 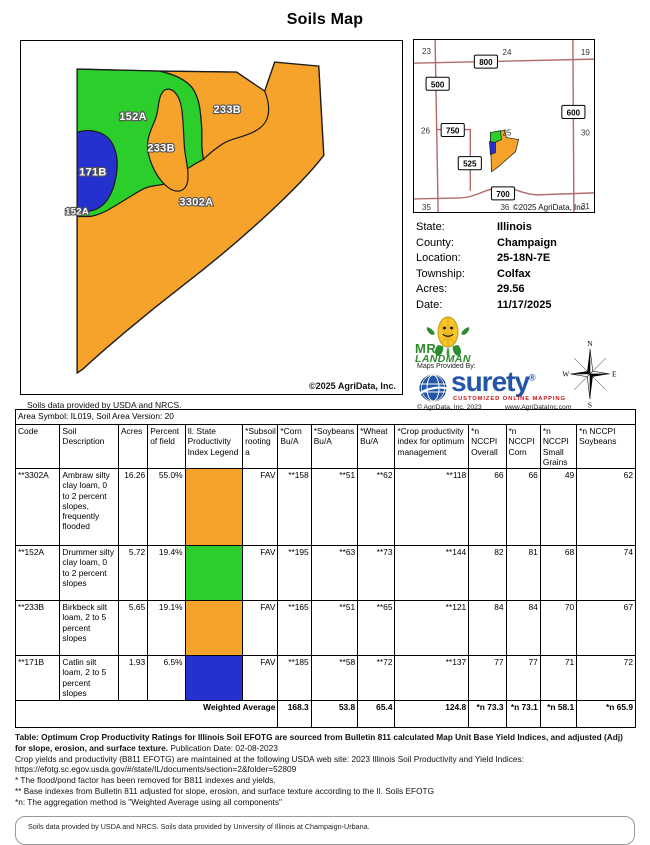 What do you see at coordinates (487, 573) in the screenshot?
I see `cell-nccpi-overall: 82` at bounding box center [487, 573].